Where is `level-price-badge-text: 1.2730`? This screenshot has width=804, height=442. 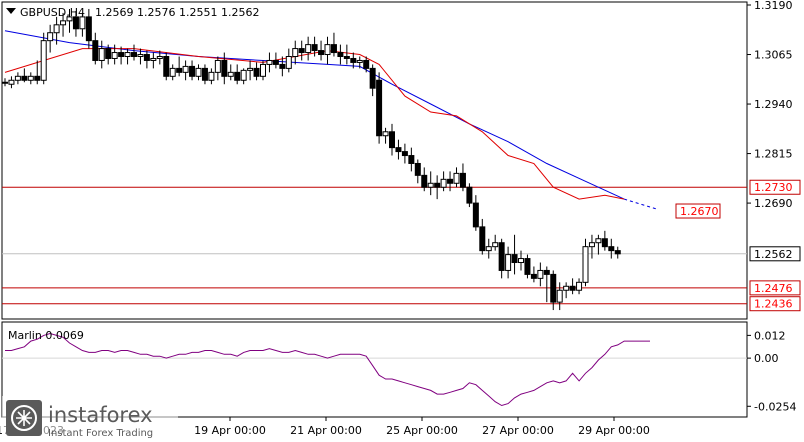
level-price-badge-text: 1.2730 is located at coordinates (773, 187).